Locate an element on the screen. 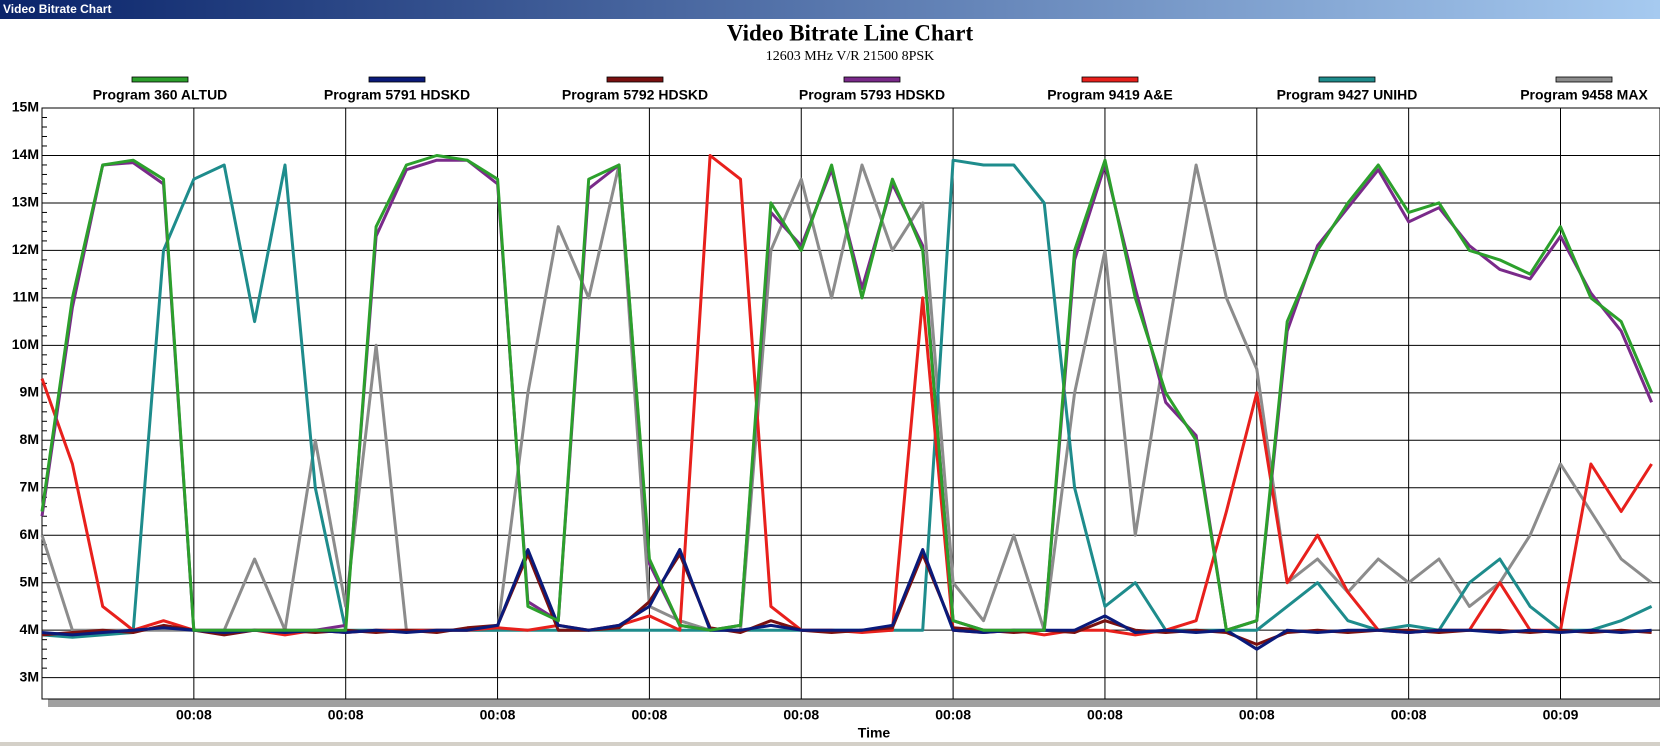  y-tick-label: 7M is located at coordinates (29, 486).